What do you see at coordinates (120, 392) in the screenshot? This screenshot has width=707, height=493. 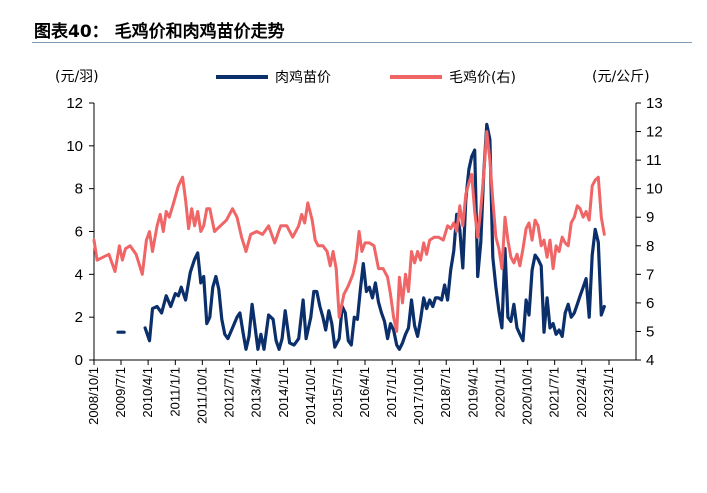 I see `x-tick-label: 2009/7/1` at bounding box center [120, 392].